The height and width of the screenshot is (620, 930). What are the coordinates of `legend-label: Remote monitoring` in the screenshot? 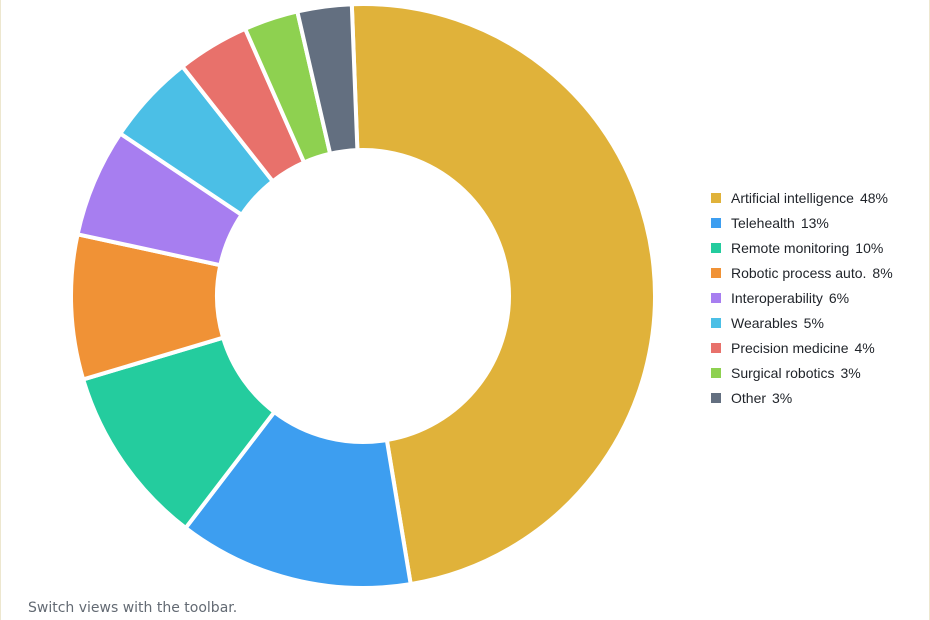 It's located at (790, 247).